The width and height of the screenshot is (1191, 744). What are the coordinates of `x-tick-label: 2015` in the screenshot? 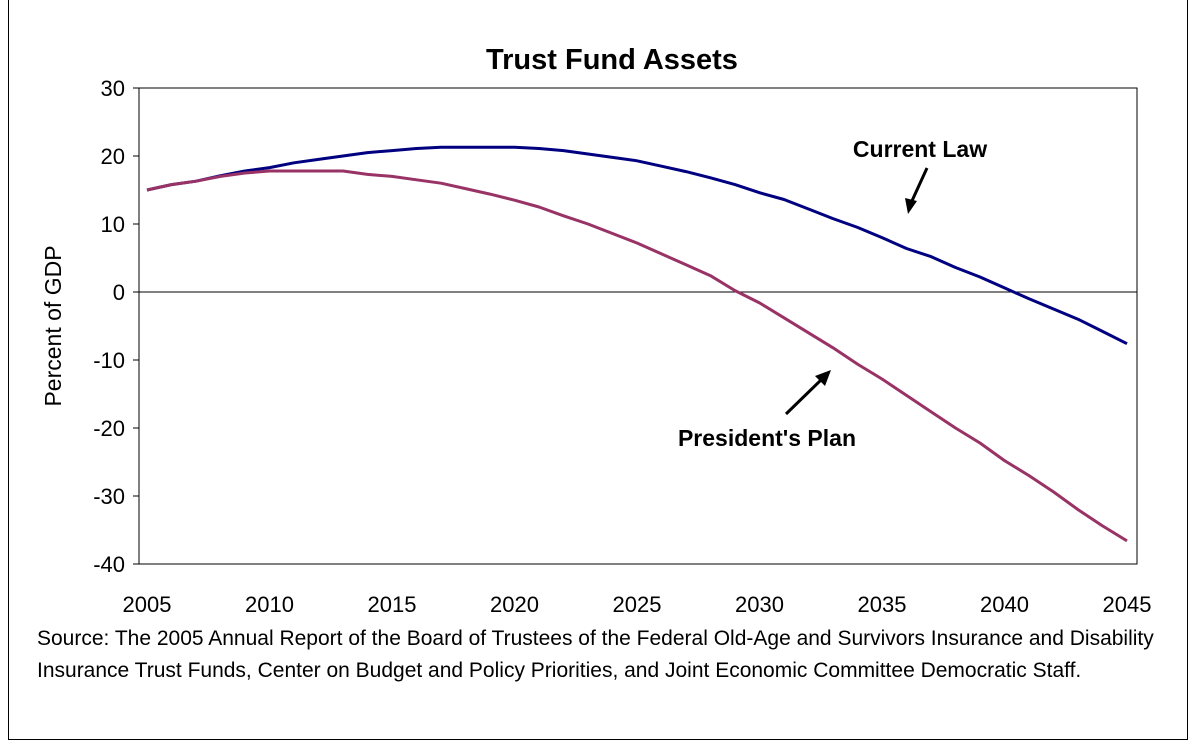 It's located at (392, 604).